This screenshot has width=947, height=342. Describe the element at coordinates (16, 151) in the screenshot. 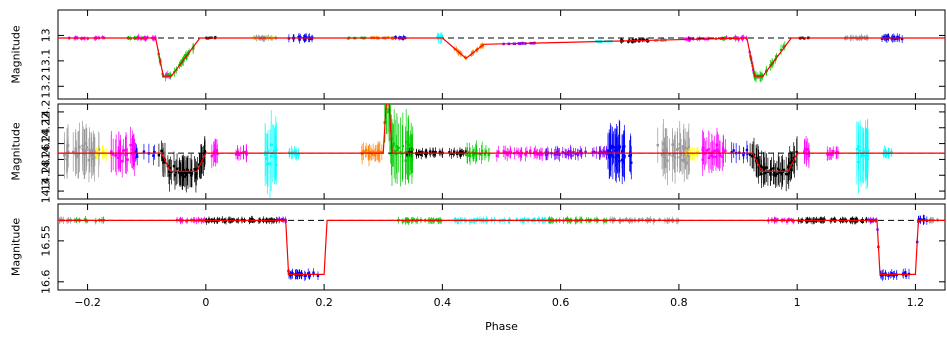

I see `y-axis-label: Magnitude` at that location.